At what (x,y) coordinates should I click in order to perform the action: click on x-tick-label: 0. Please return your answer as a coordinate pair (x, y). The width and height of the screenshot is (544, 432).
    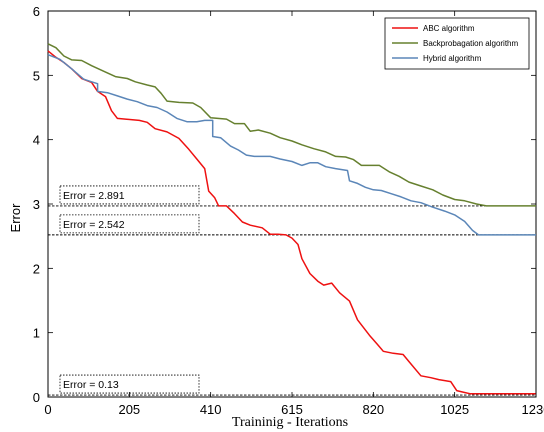
    Looking at the image, I should click on (47, 409).